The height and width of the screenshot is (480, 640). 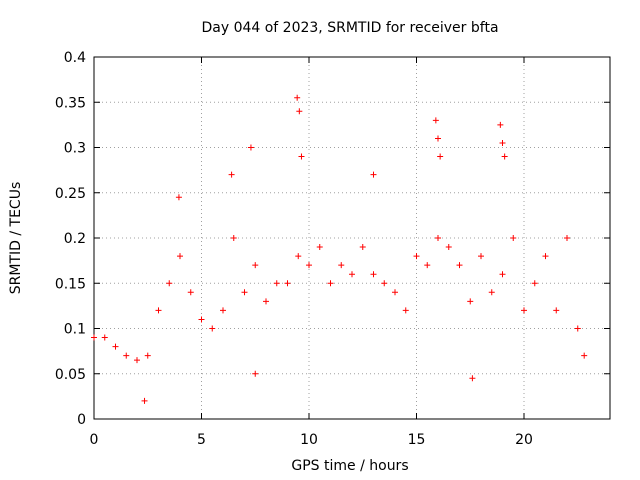 I want to click on y-axis-label: SRMTID / TECUs, so click(x=16, y=238).